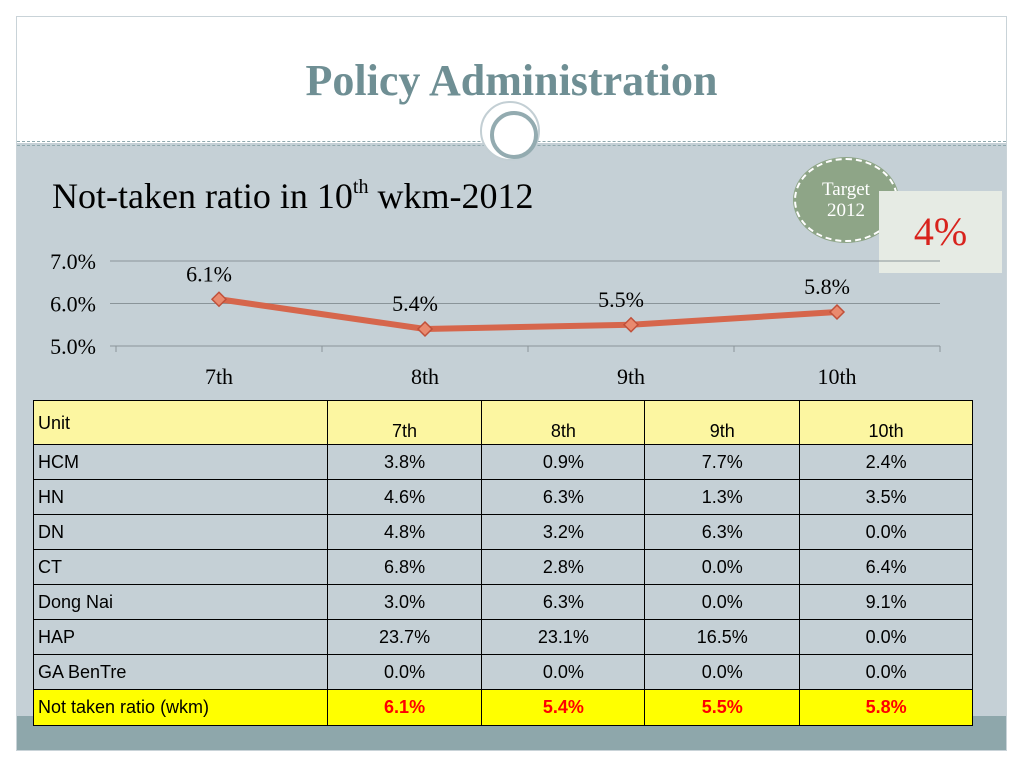 The width and height of the screenshot is (1024, 768). I want to click on header-cell-unit: Unit, so click(180, 422).